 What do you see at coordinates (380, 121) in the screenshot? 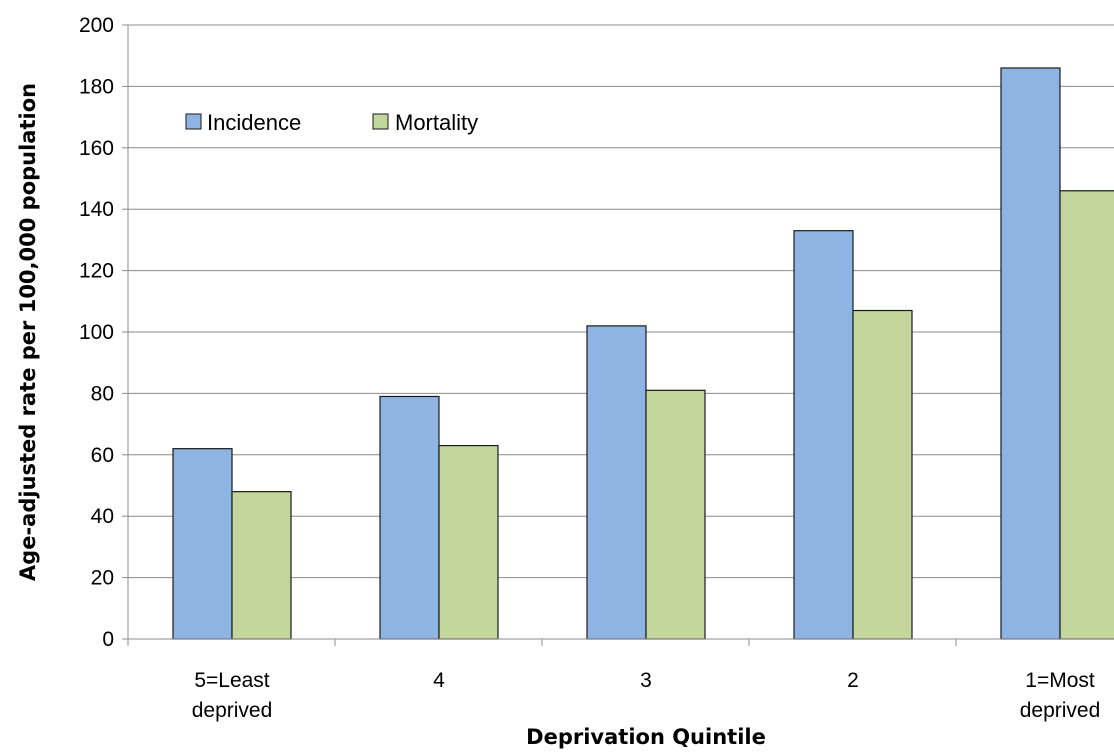
I see `legend-swatch-mortality` at bounding box center [380, 121].